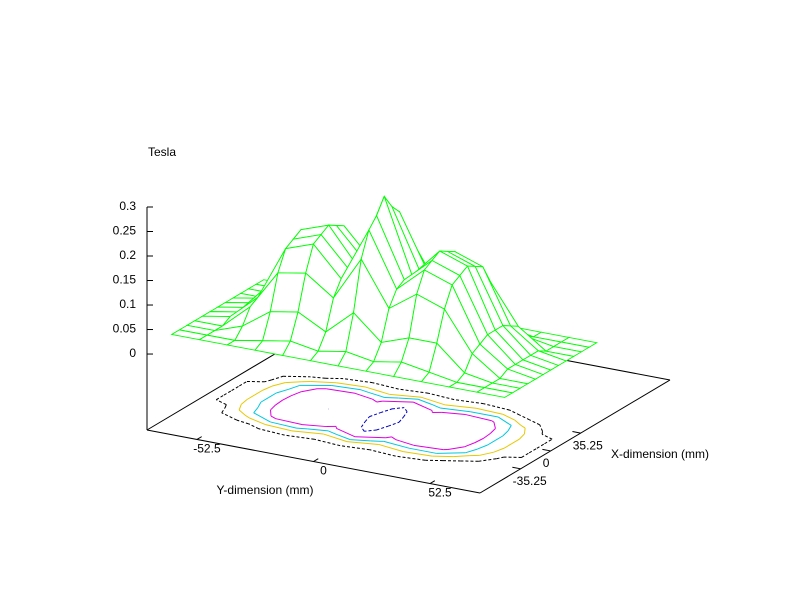 The height and width of the screenshot is (612, 792). What do you see at coordinates (323, 471) in the screenshot?
I see `y-tick-label: 0` at bounding box center [323, 471].